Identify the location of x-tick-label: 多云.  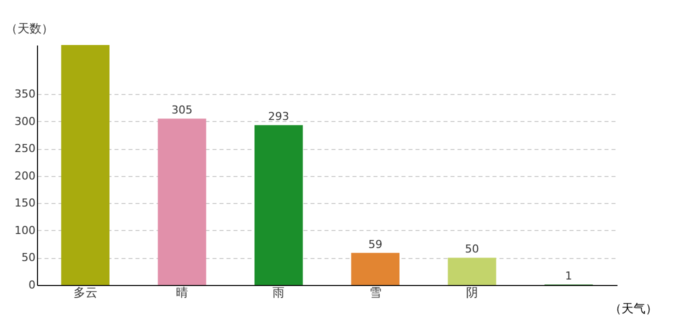
(85, 293).